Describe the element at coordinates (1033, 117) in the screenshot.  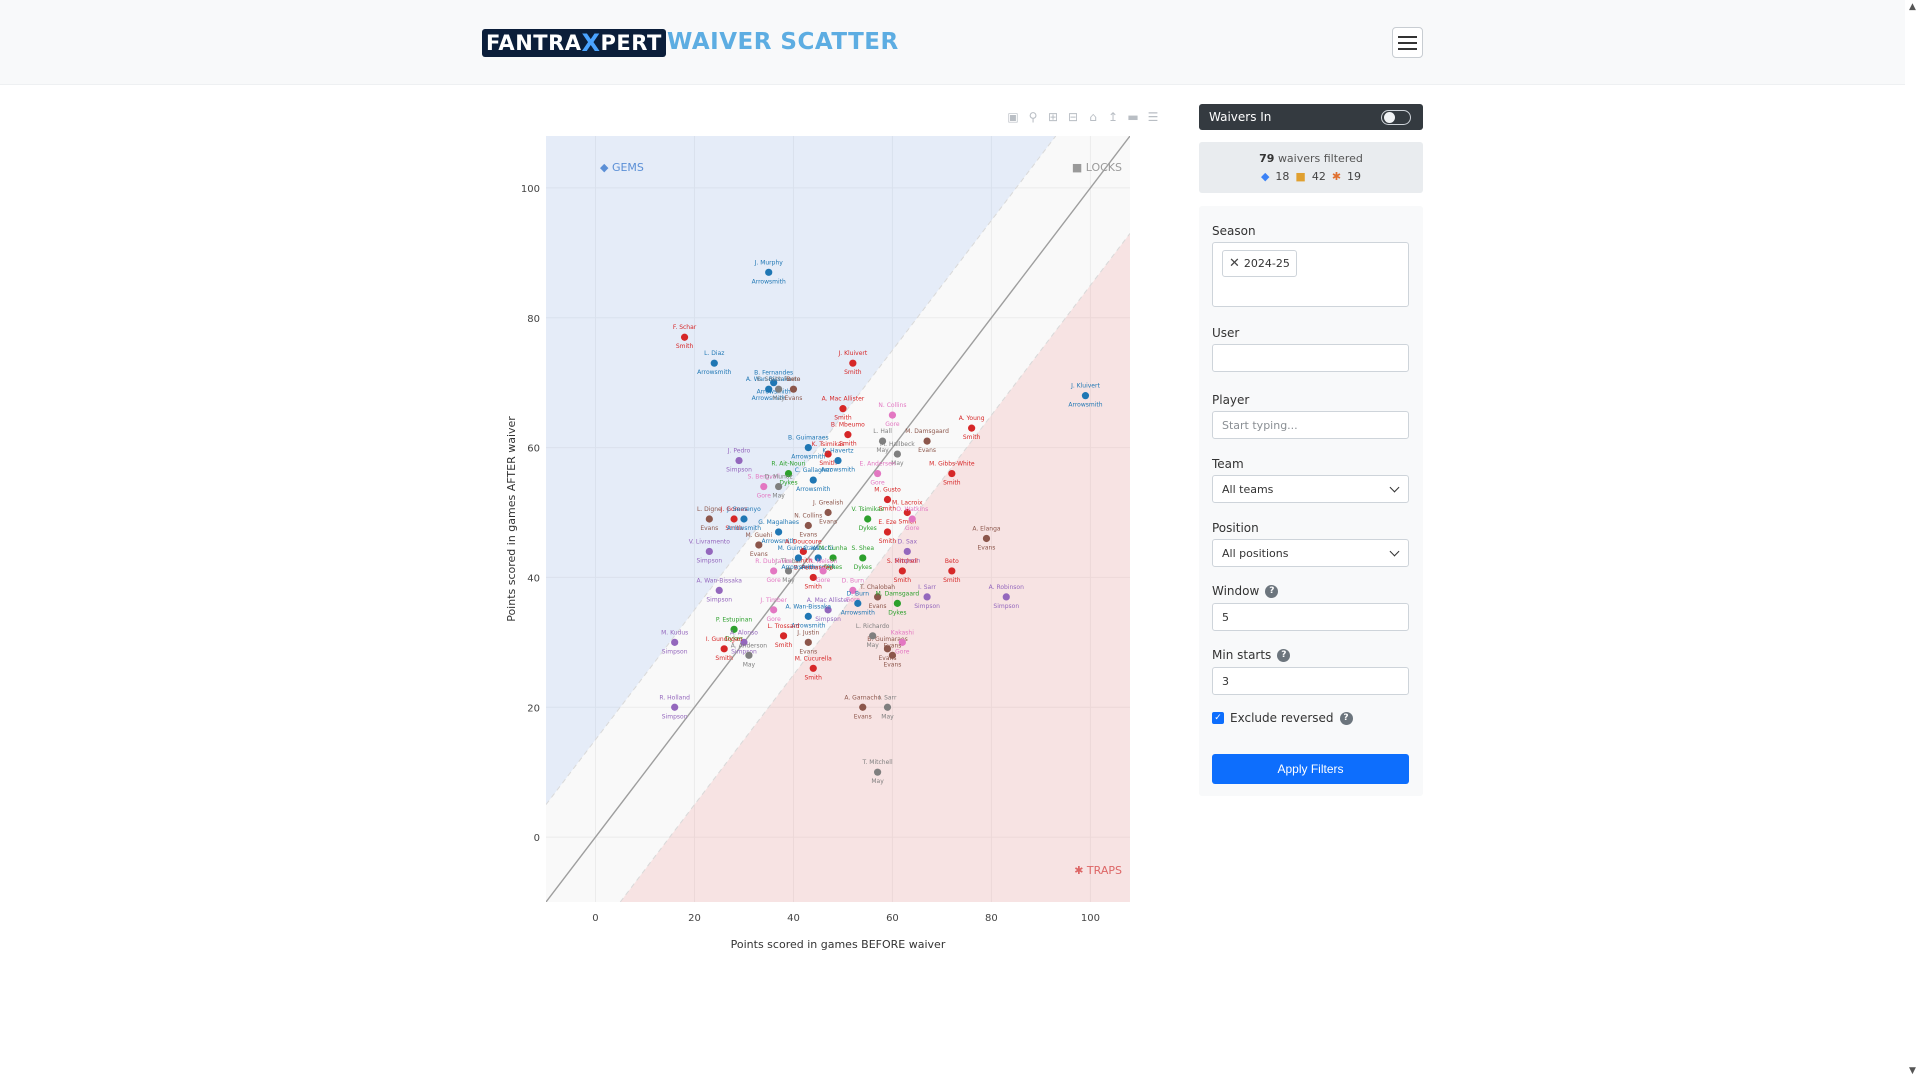
I see `zoom-icon: ⚲` at that location.